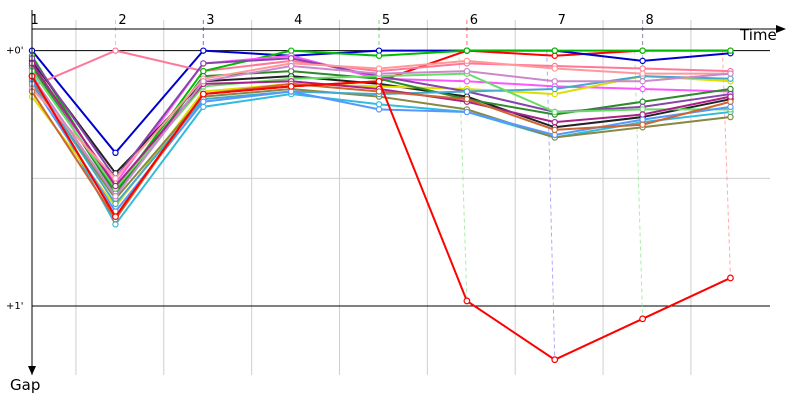 The height and width of the screenshot is (400, 800). Describe the element at coordinates (34, 20) in the screenshot. I see `x-tick-label: 1` at that location.